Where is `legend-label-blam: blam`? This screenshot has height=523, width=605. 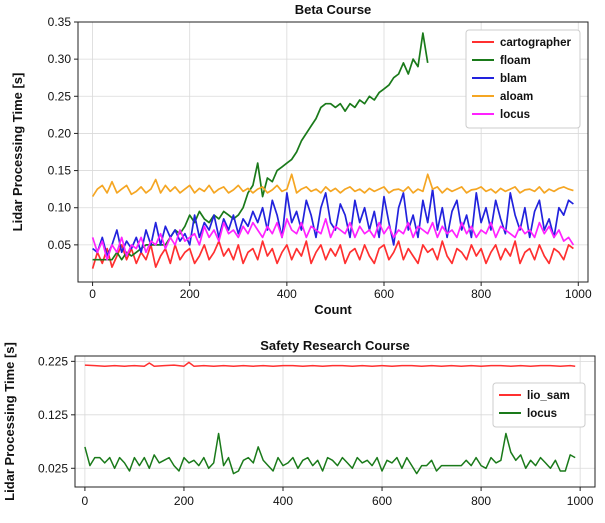 legend-label-blam: blam is located at coordinates (513, 79).